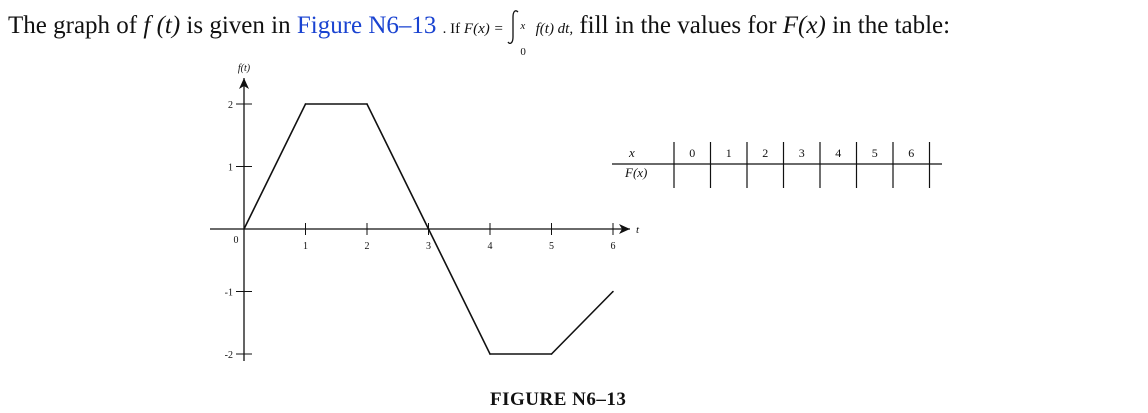 The height and width of the screenshot is (413, 1148). What do you see at coordinates (428, 246) in the screenshot?
I see `x-tick-label: 3` at bounding box center [428, 246].